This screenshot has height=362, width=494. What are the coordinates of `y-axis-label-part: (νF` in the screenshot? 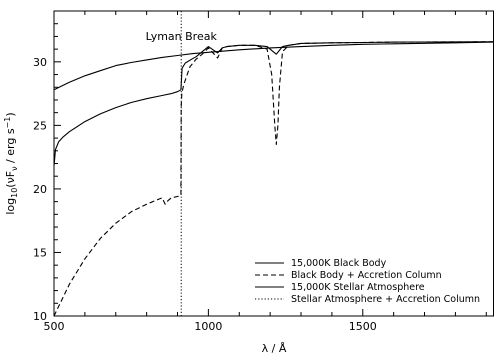 It's located at (10, 179).